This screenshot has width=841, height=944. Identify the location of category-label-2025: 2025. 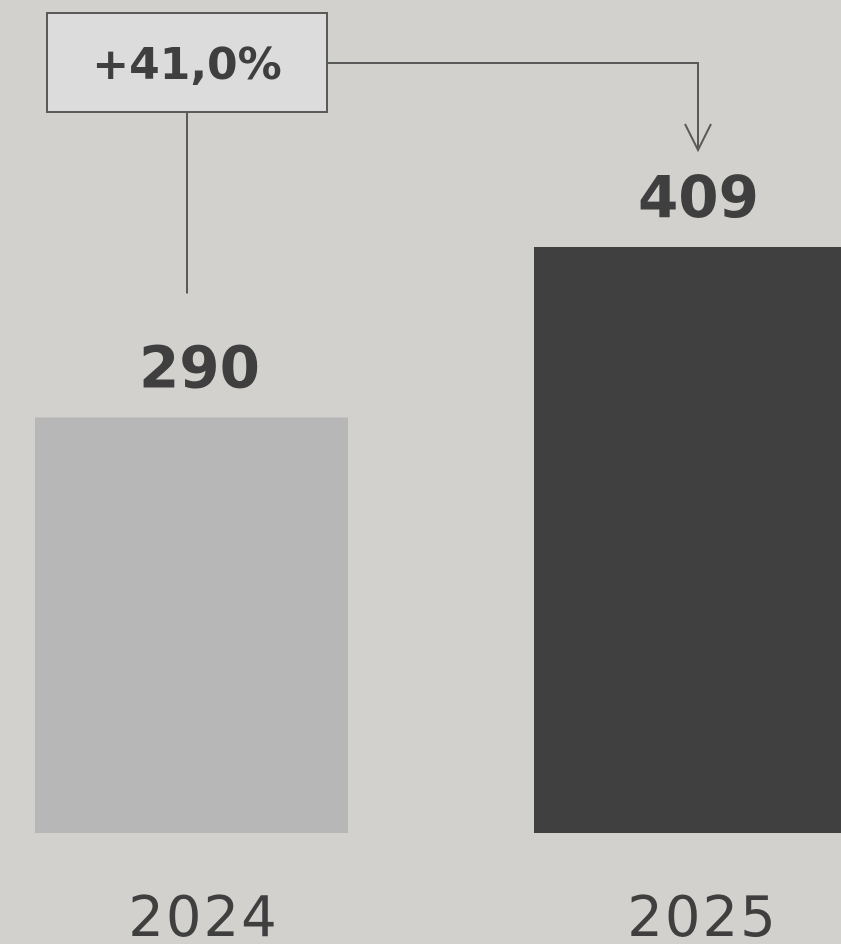
(702, 914).